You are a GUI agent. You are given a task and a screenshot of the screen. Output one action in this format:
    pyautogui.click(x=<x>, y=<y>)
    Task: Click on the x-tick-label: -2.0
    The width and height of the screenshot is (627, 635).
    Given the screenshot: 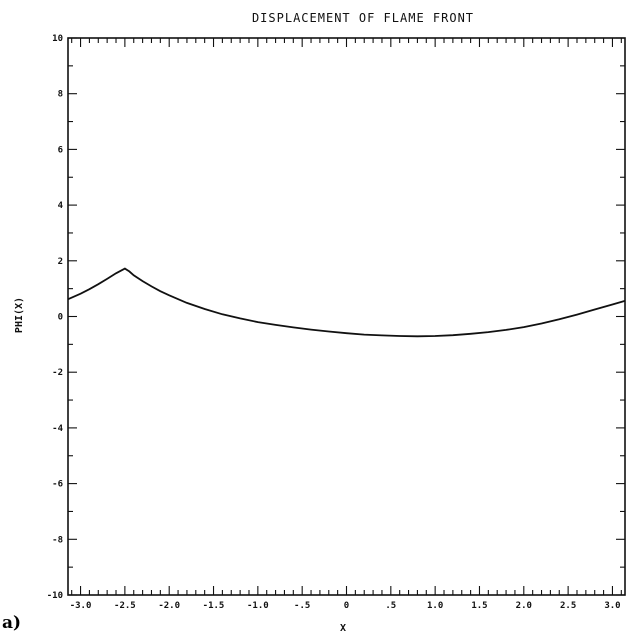 What is the action you would take?
    pyautogui.click(x=169, y=606)
    